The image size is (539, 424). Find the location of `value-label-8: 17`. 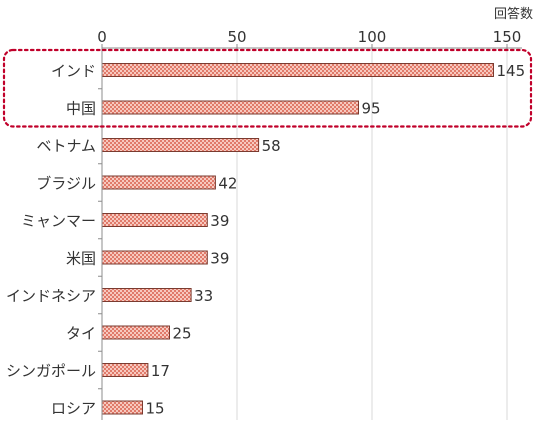

value-label-8: 17 is located at coordinates (160, 371).